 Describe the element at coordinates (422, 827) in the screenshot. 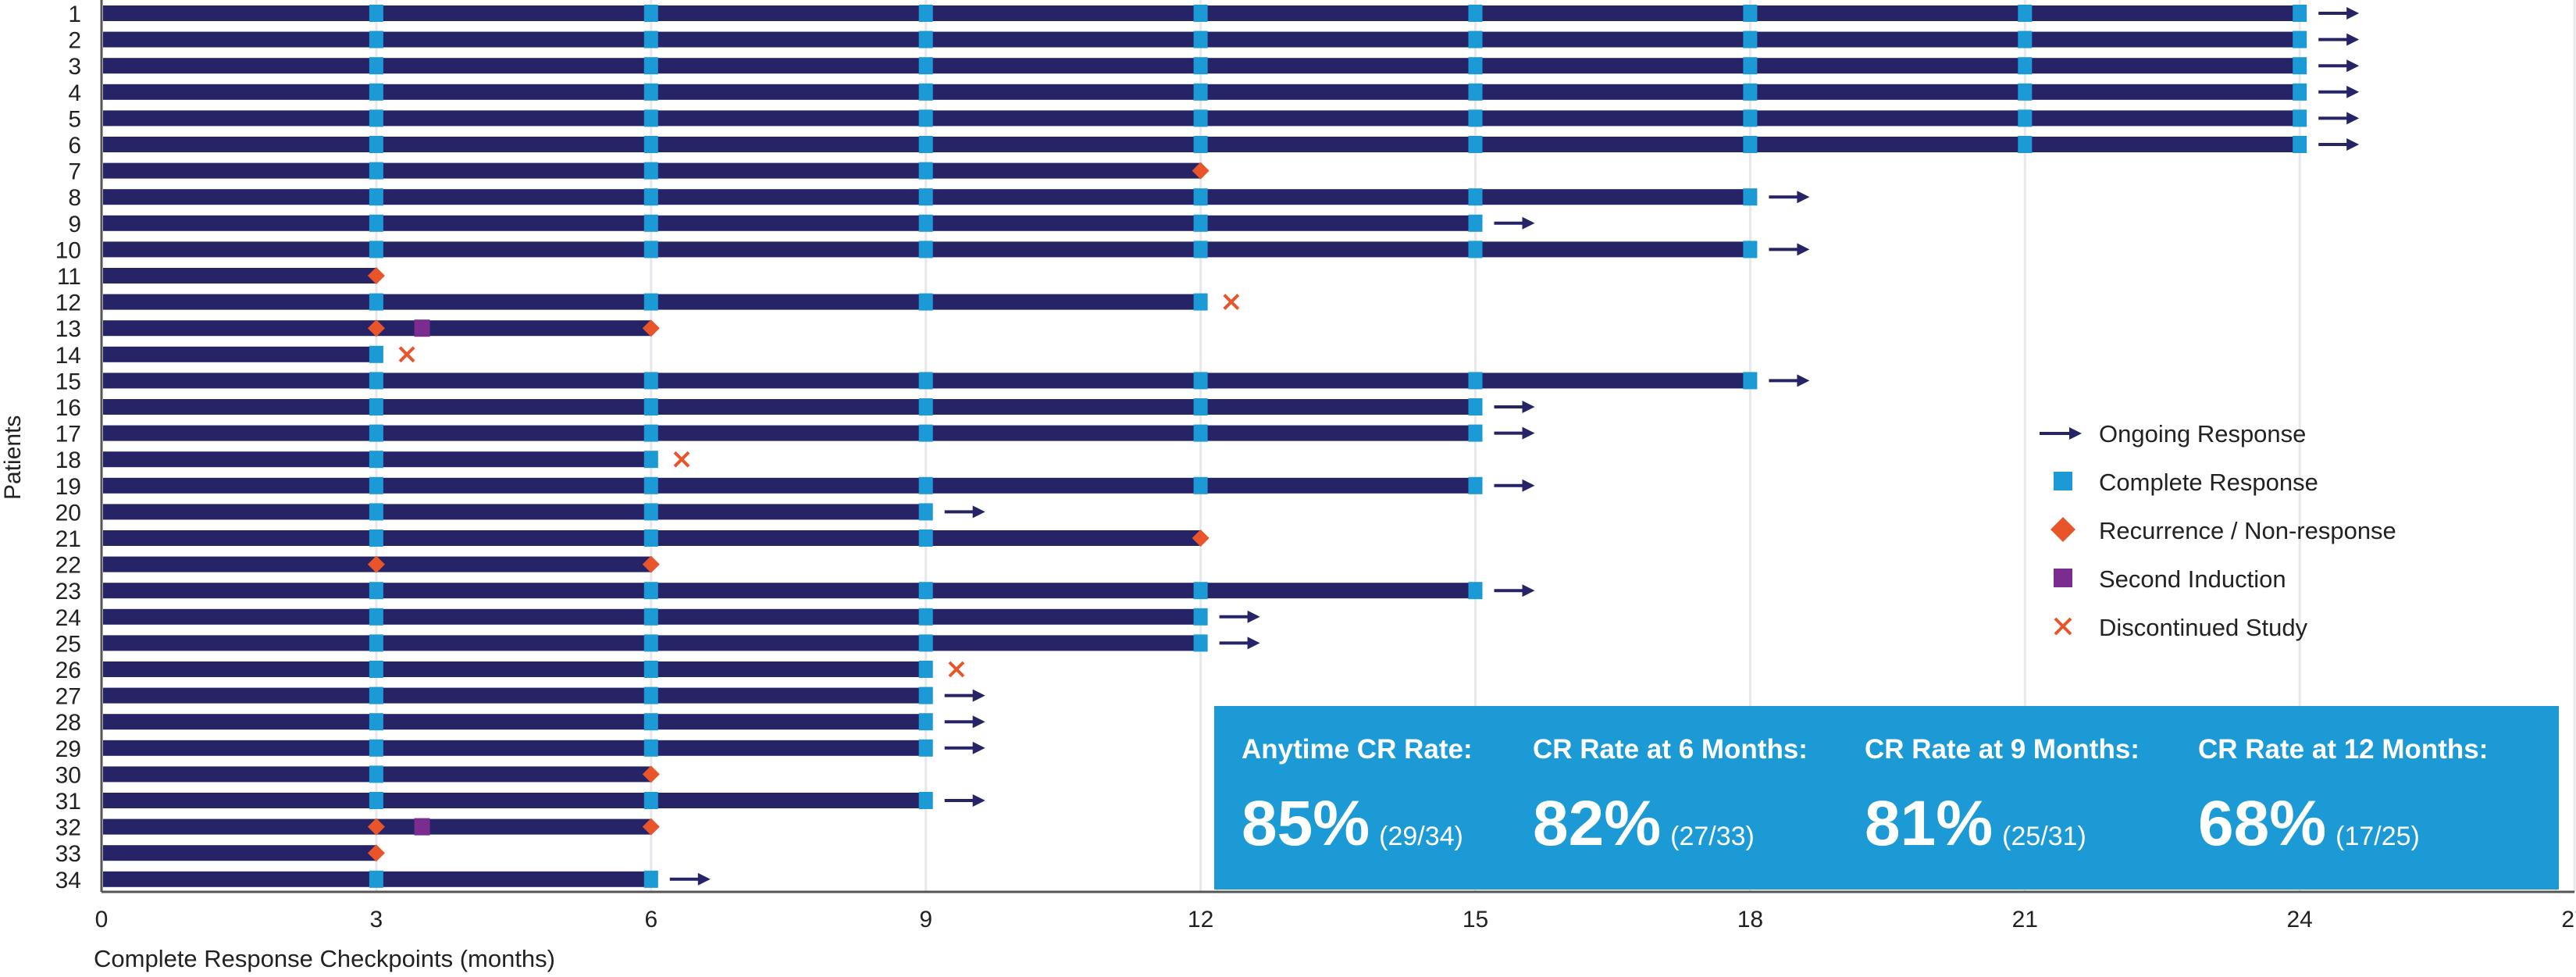

I see `second-induction-marker` at that location.